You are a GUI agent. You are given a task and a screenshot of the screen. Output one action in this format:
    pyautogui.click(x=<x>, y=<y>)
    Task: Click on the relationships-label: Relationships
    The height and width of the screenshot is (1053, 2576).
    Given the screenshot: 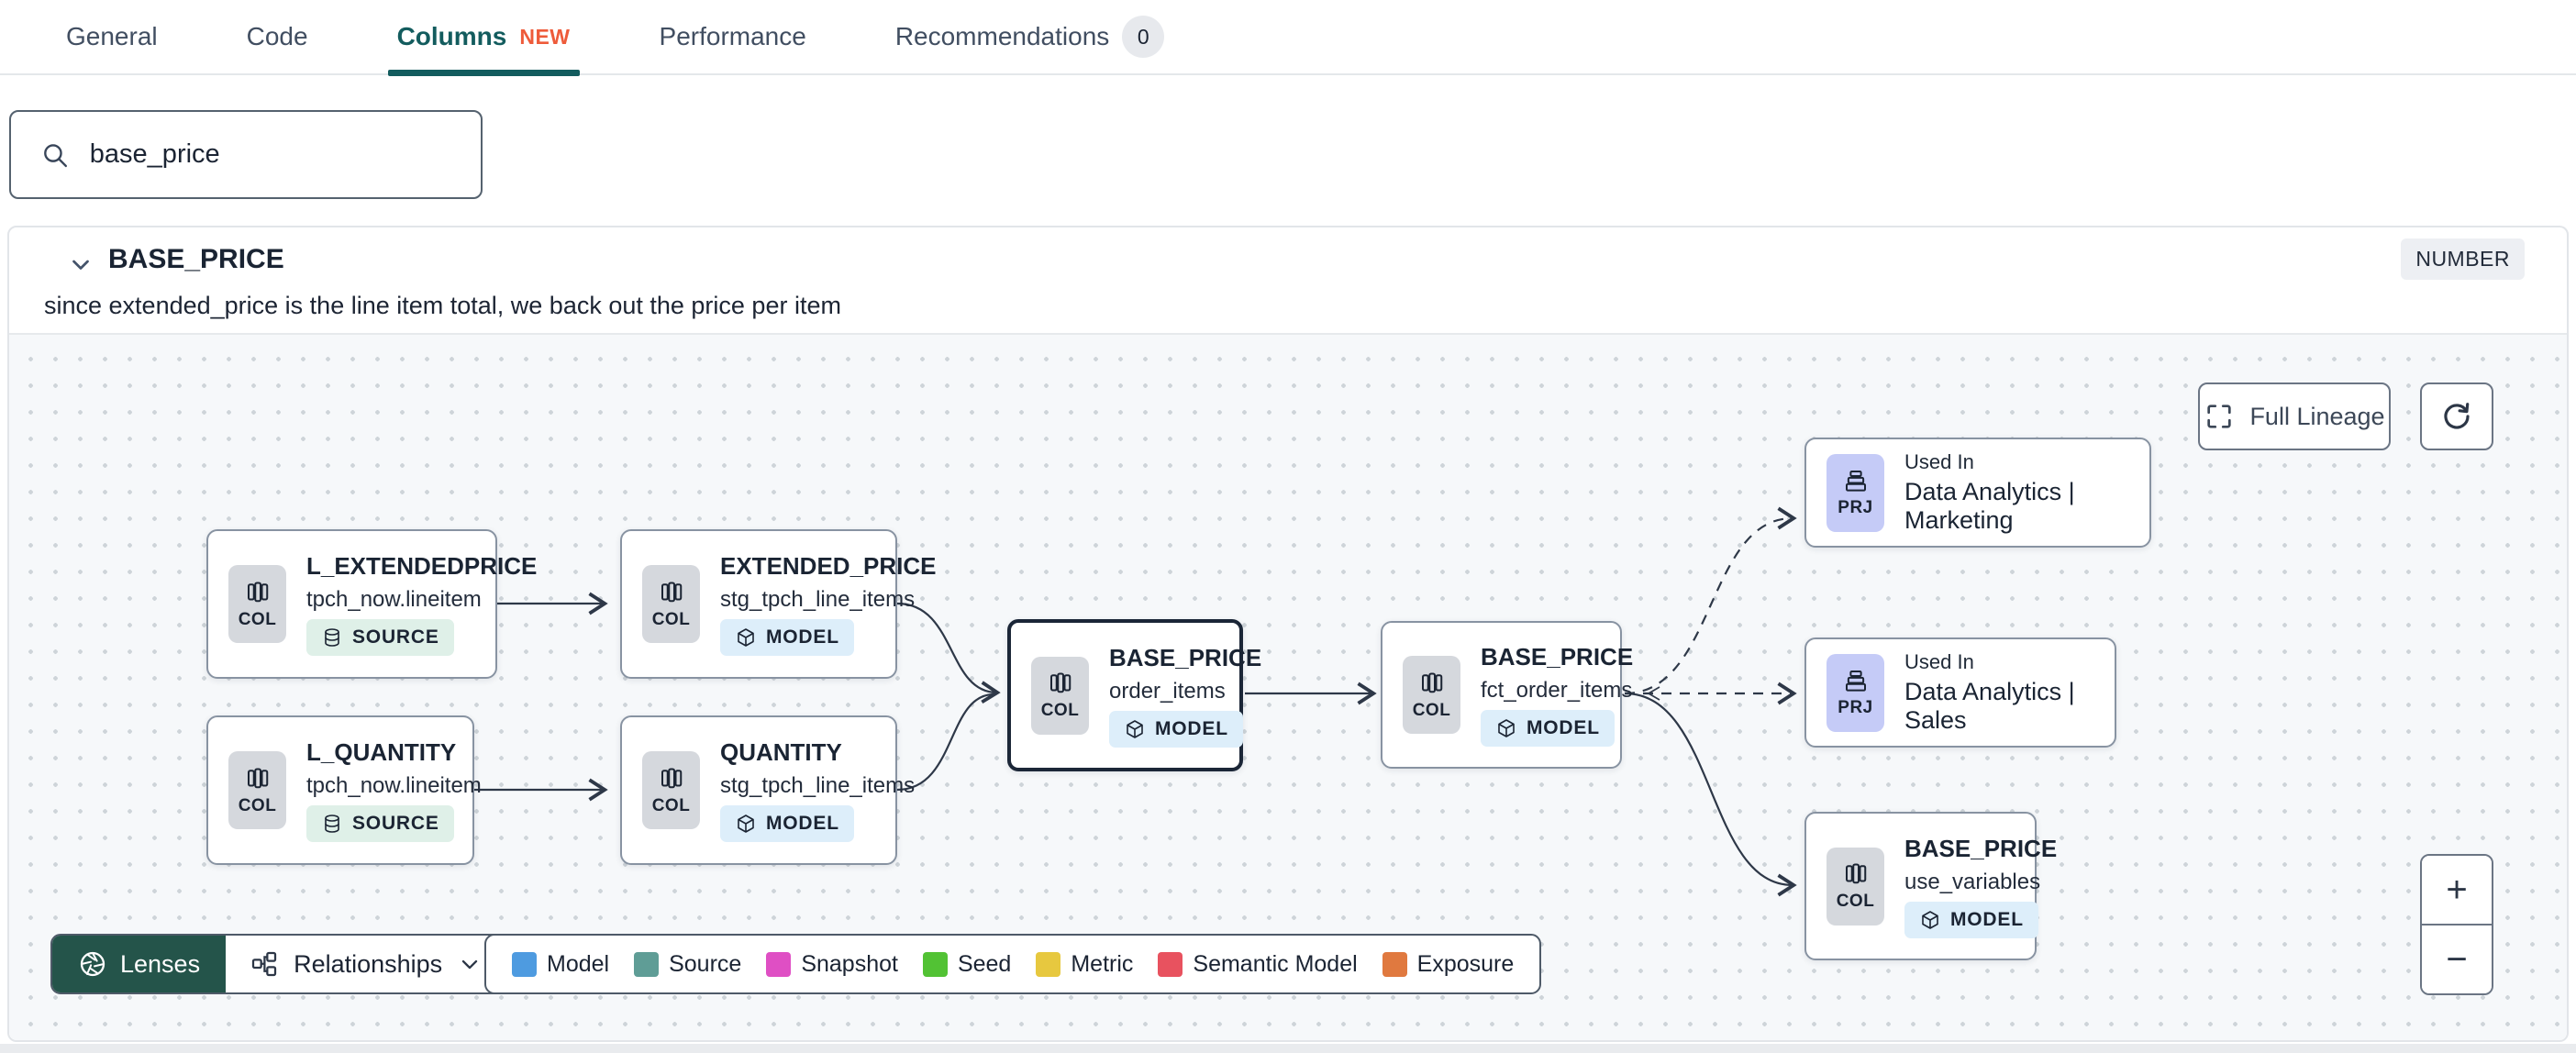 What is the action you would take?
    pyautogui.click(x=368, y=963)
    